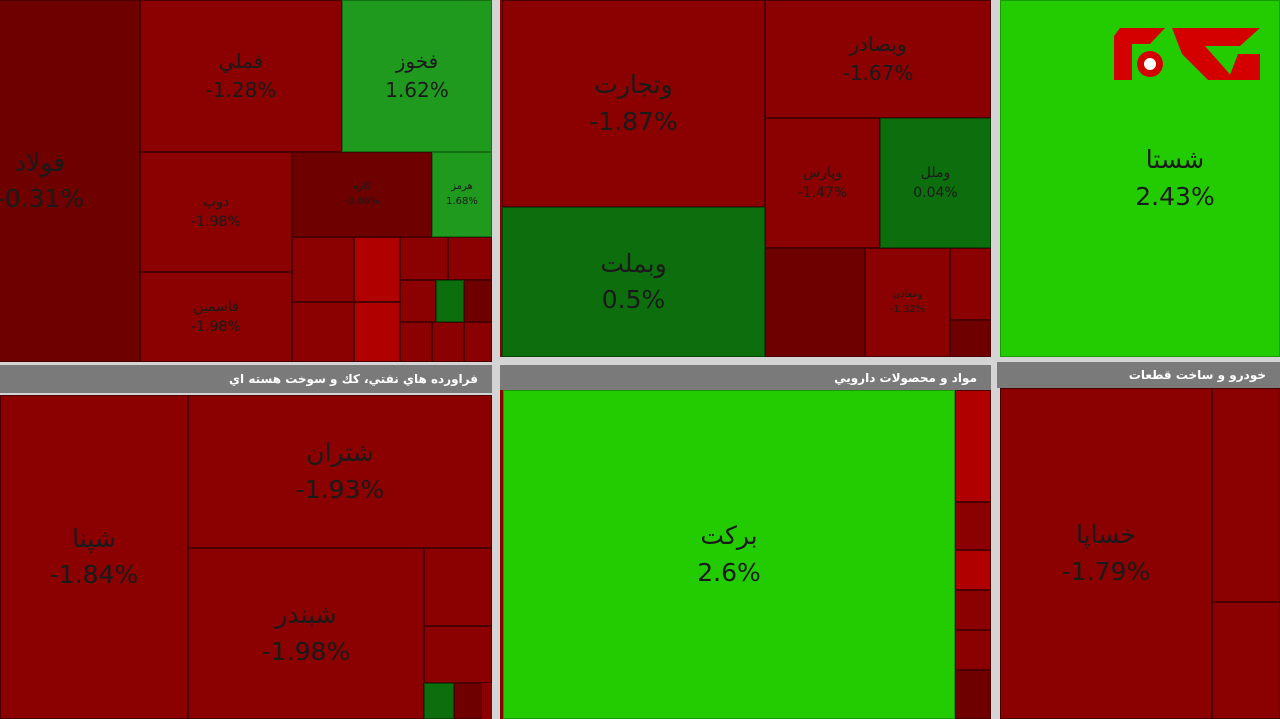 The image size is (1280, 719). I want to click on tile: فخوز 1.62%, so click(417, 76).